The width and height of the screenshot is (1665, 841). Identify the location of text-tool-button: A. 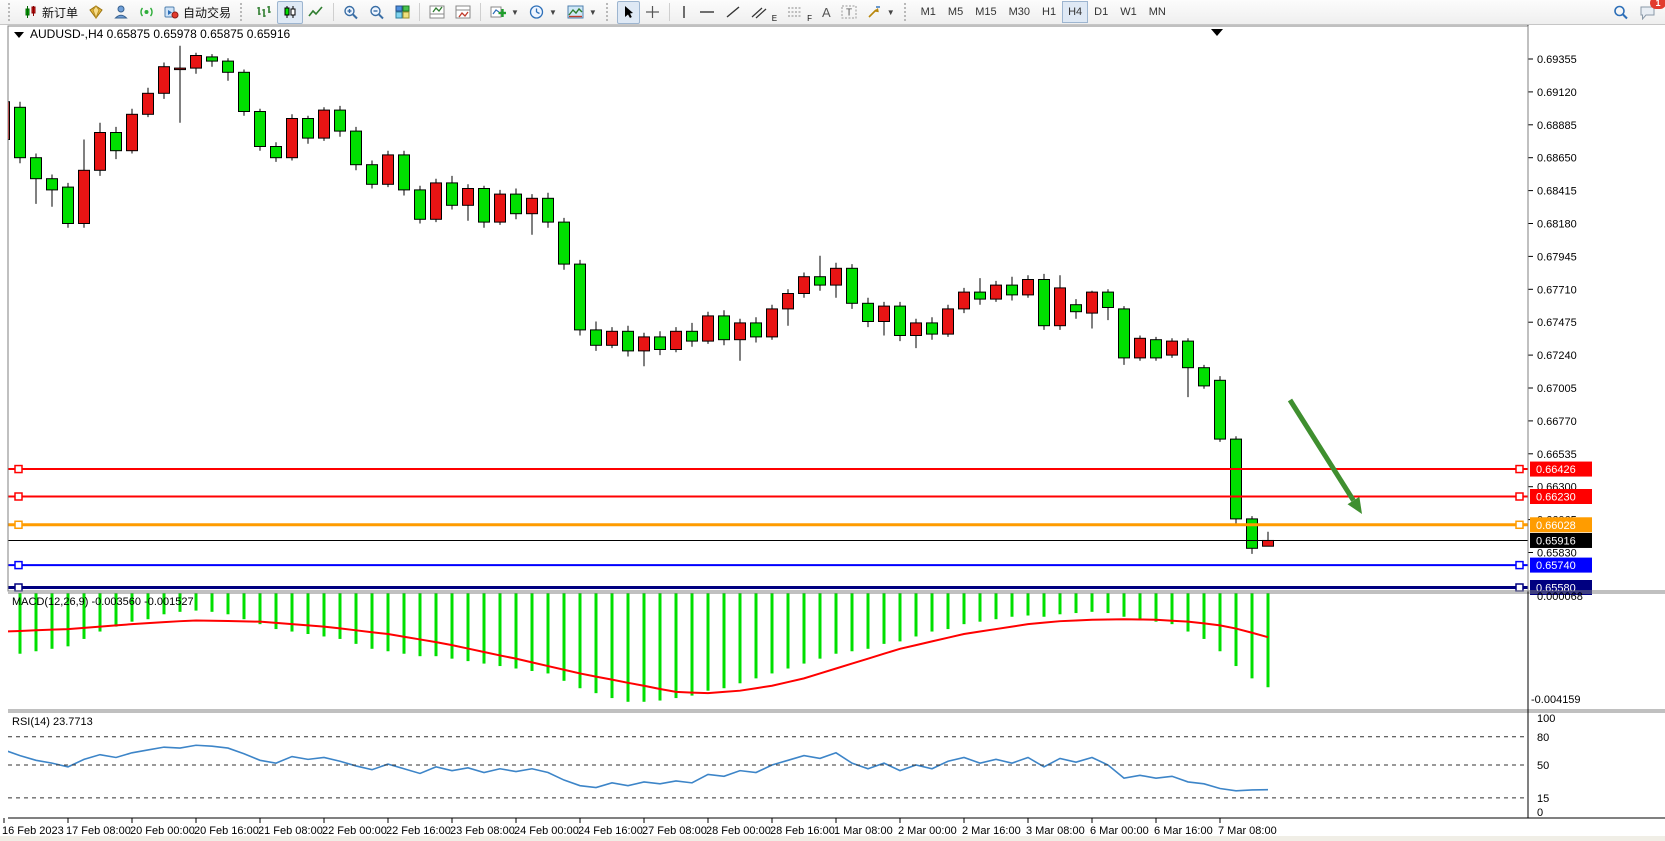
(826, 12).